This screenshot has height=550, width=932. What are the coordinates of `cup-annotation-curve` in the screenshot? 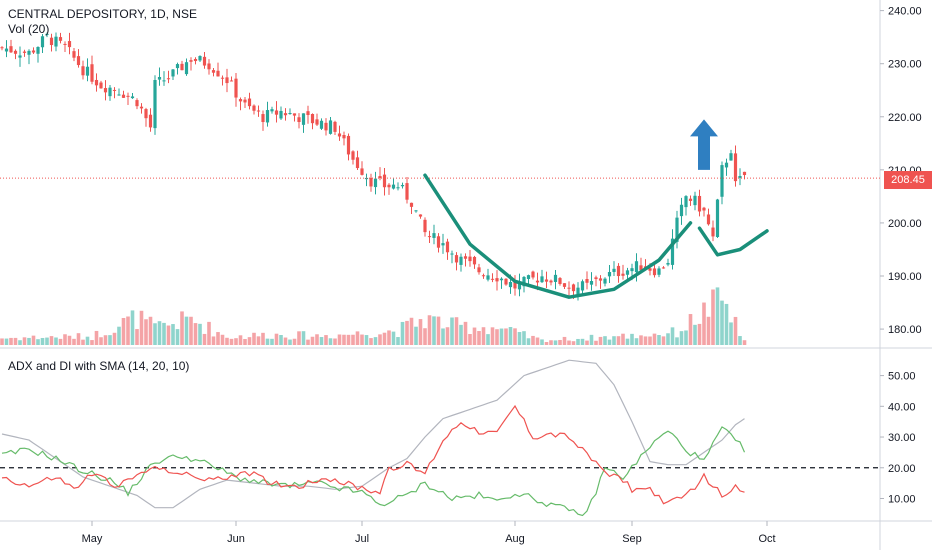 It's located at (558, 236).